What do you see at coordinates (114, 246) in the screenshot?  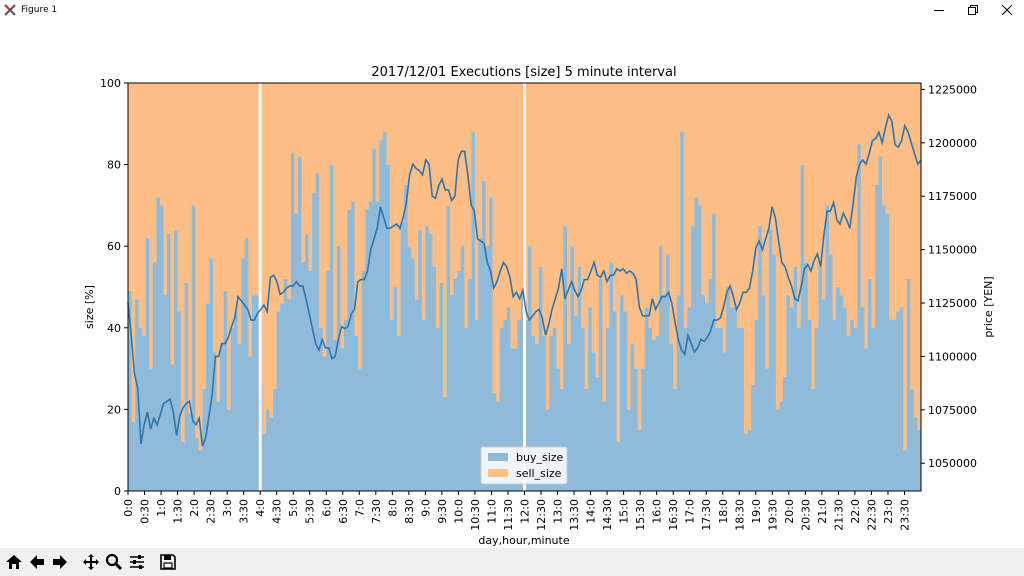 I see `y-tick-label: 60` at bounding box center [114, 246].